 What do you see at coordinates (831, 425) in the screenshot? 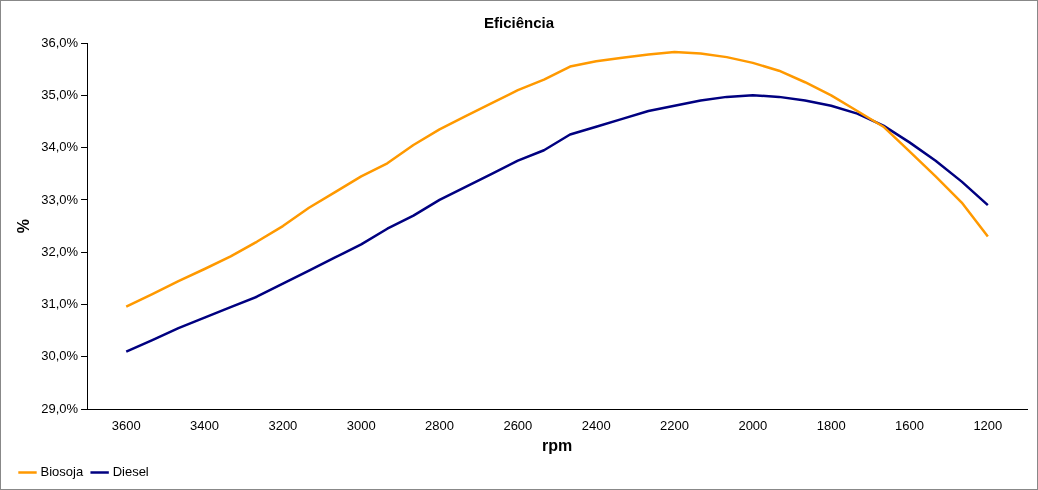
I see `x-tick-label: 1800` at bounding box center [831, 425].